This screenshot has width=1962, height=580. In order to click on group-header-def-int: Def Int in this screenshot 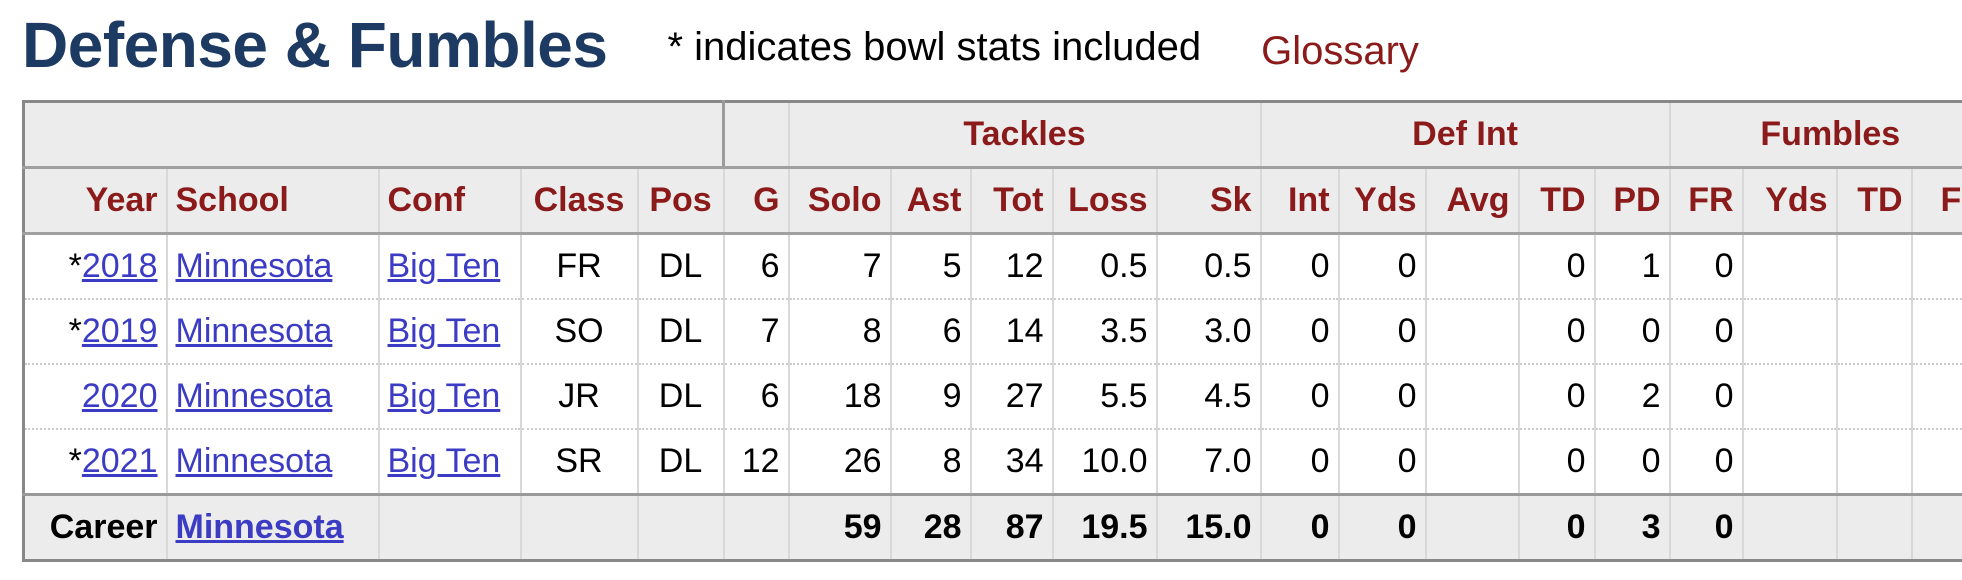, I will do `click(1465, 135)`.